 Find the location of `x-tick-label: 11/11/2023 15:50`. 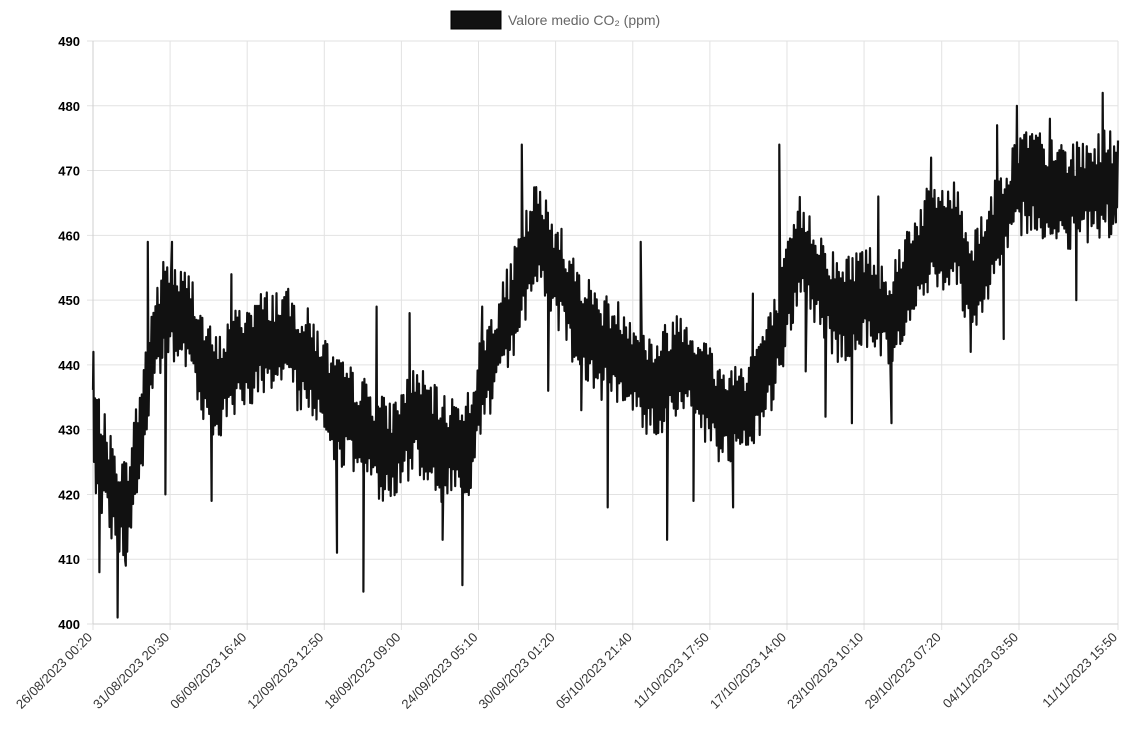

x-tick-label: 11/11/2023 15:50 is located at coordinates (1079, 670).